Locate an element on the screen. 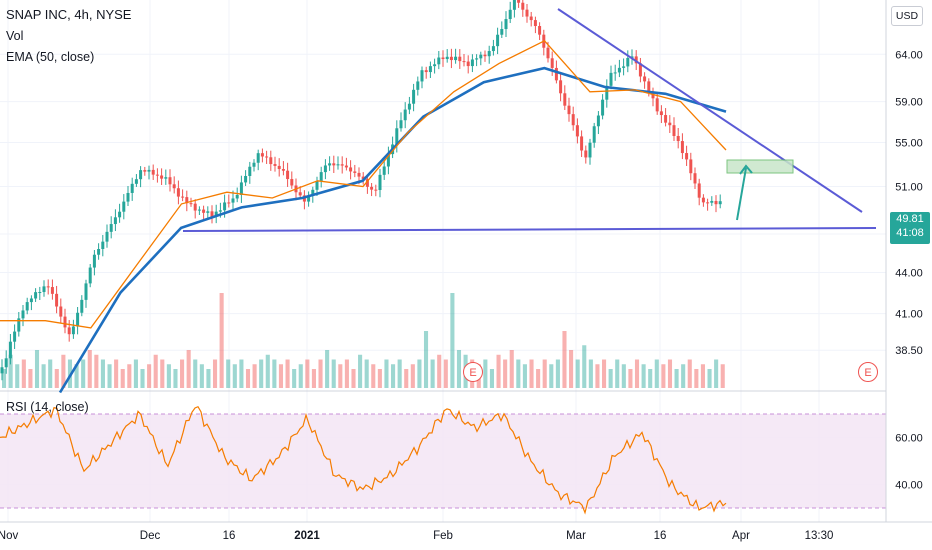  price-tick-label: 38.50 is located at coordinates (909, 351).